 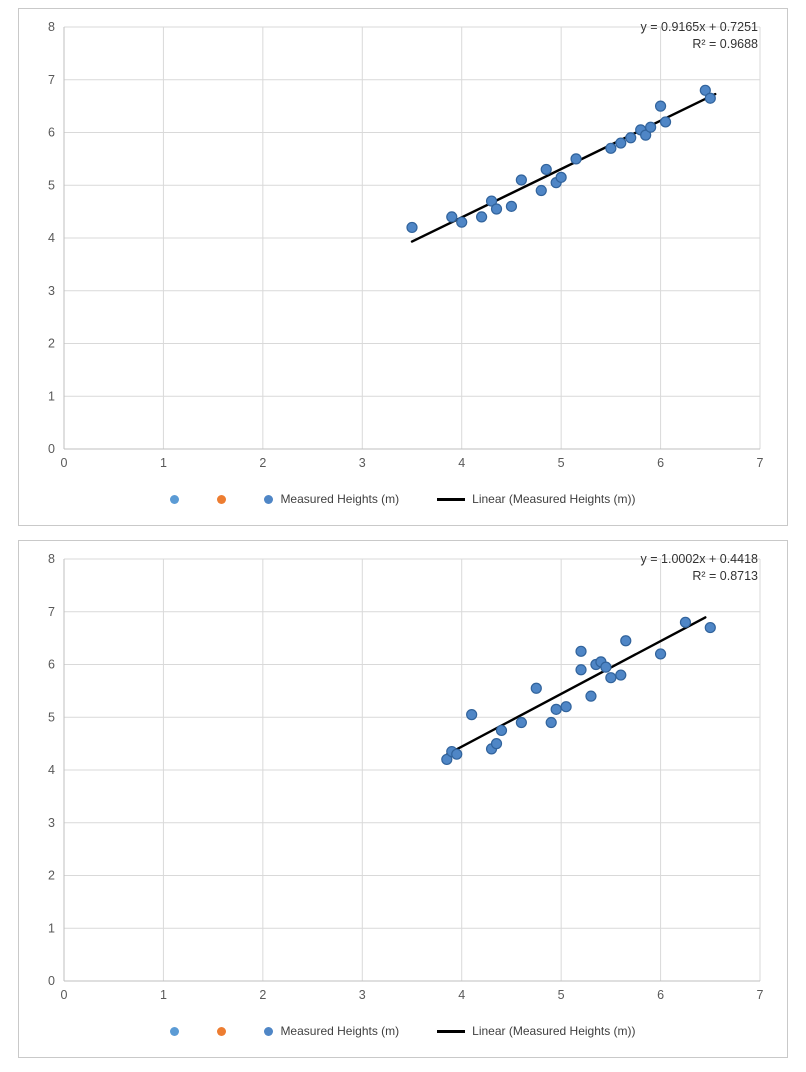 I want to click on equation-label: y = 1.0002x + 0.4418, so click(x=700, y=559).